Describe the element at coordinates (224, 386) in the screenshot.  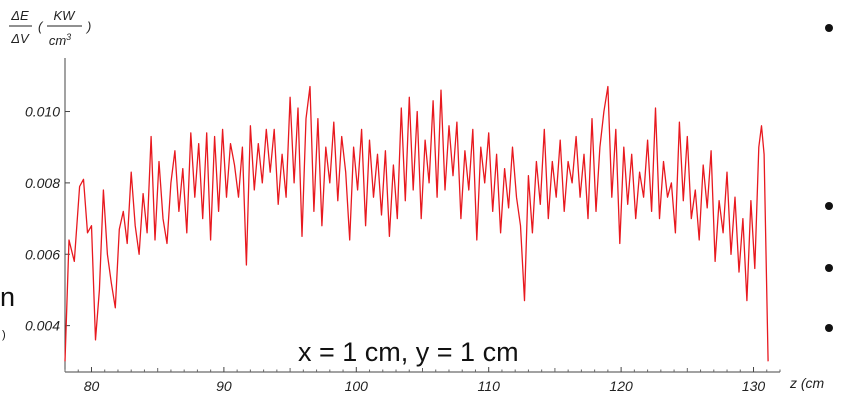
I see `x-tick-label: 90` at that location.